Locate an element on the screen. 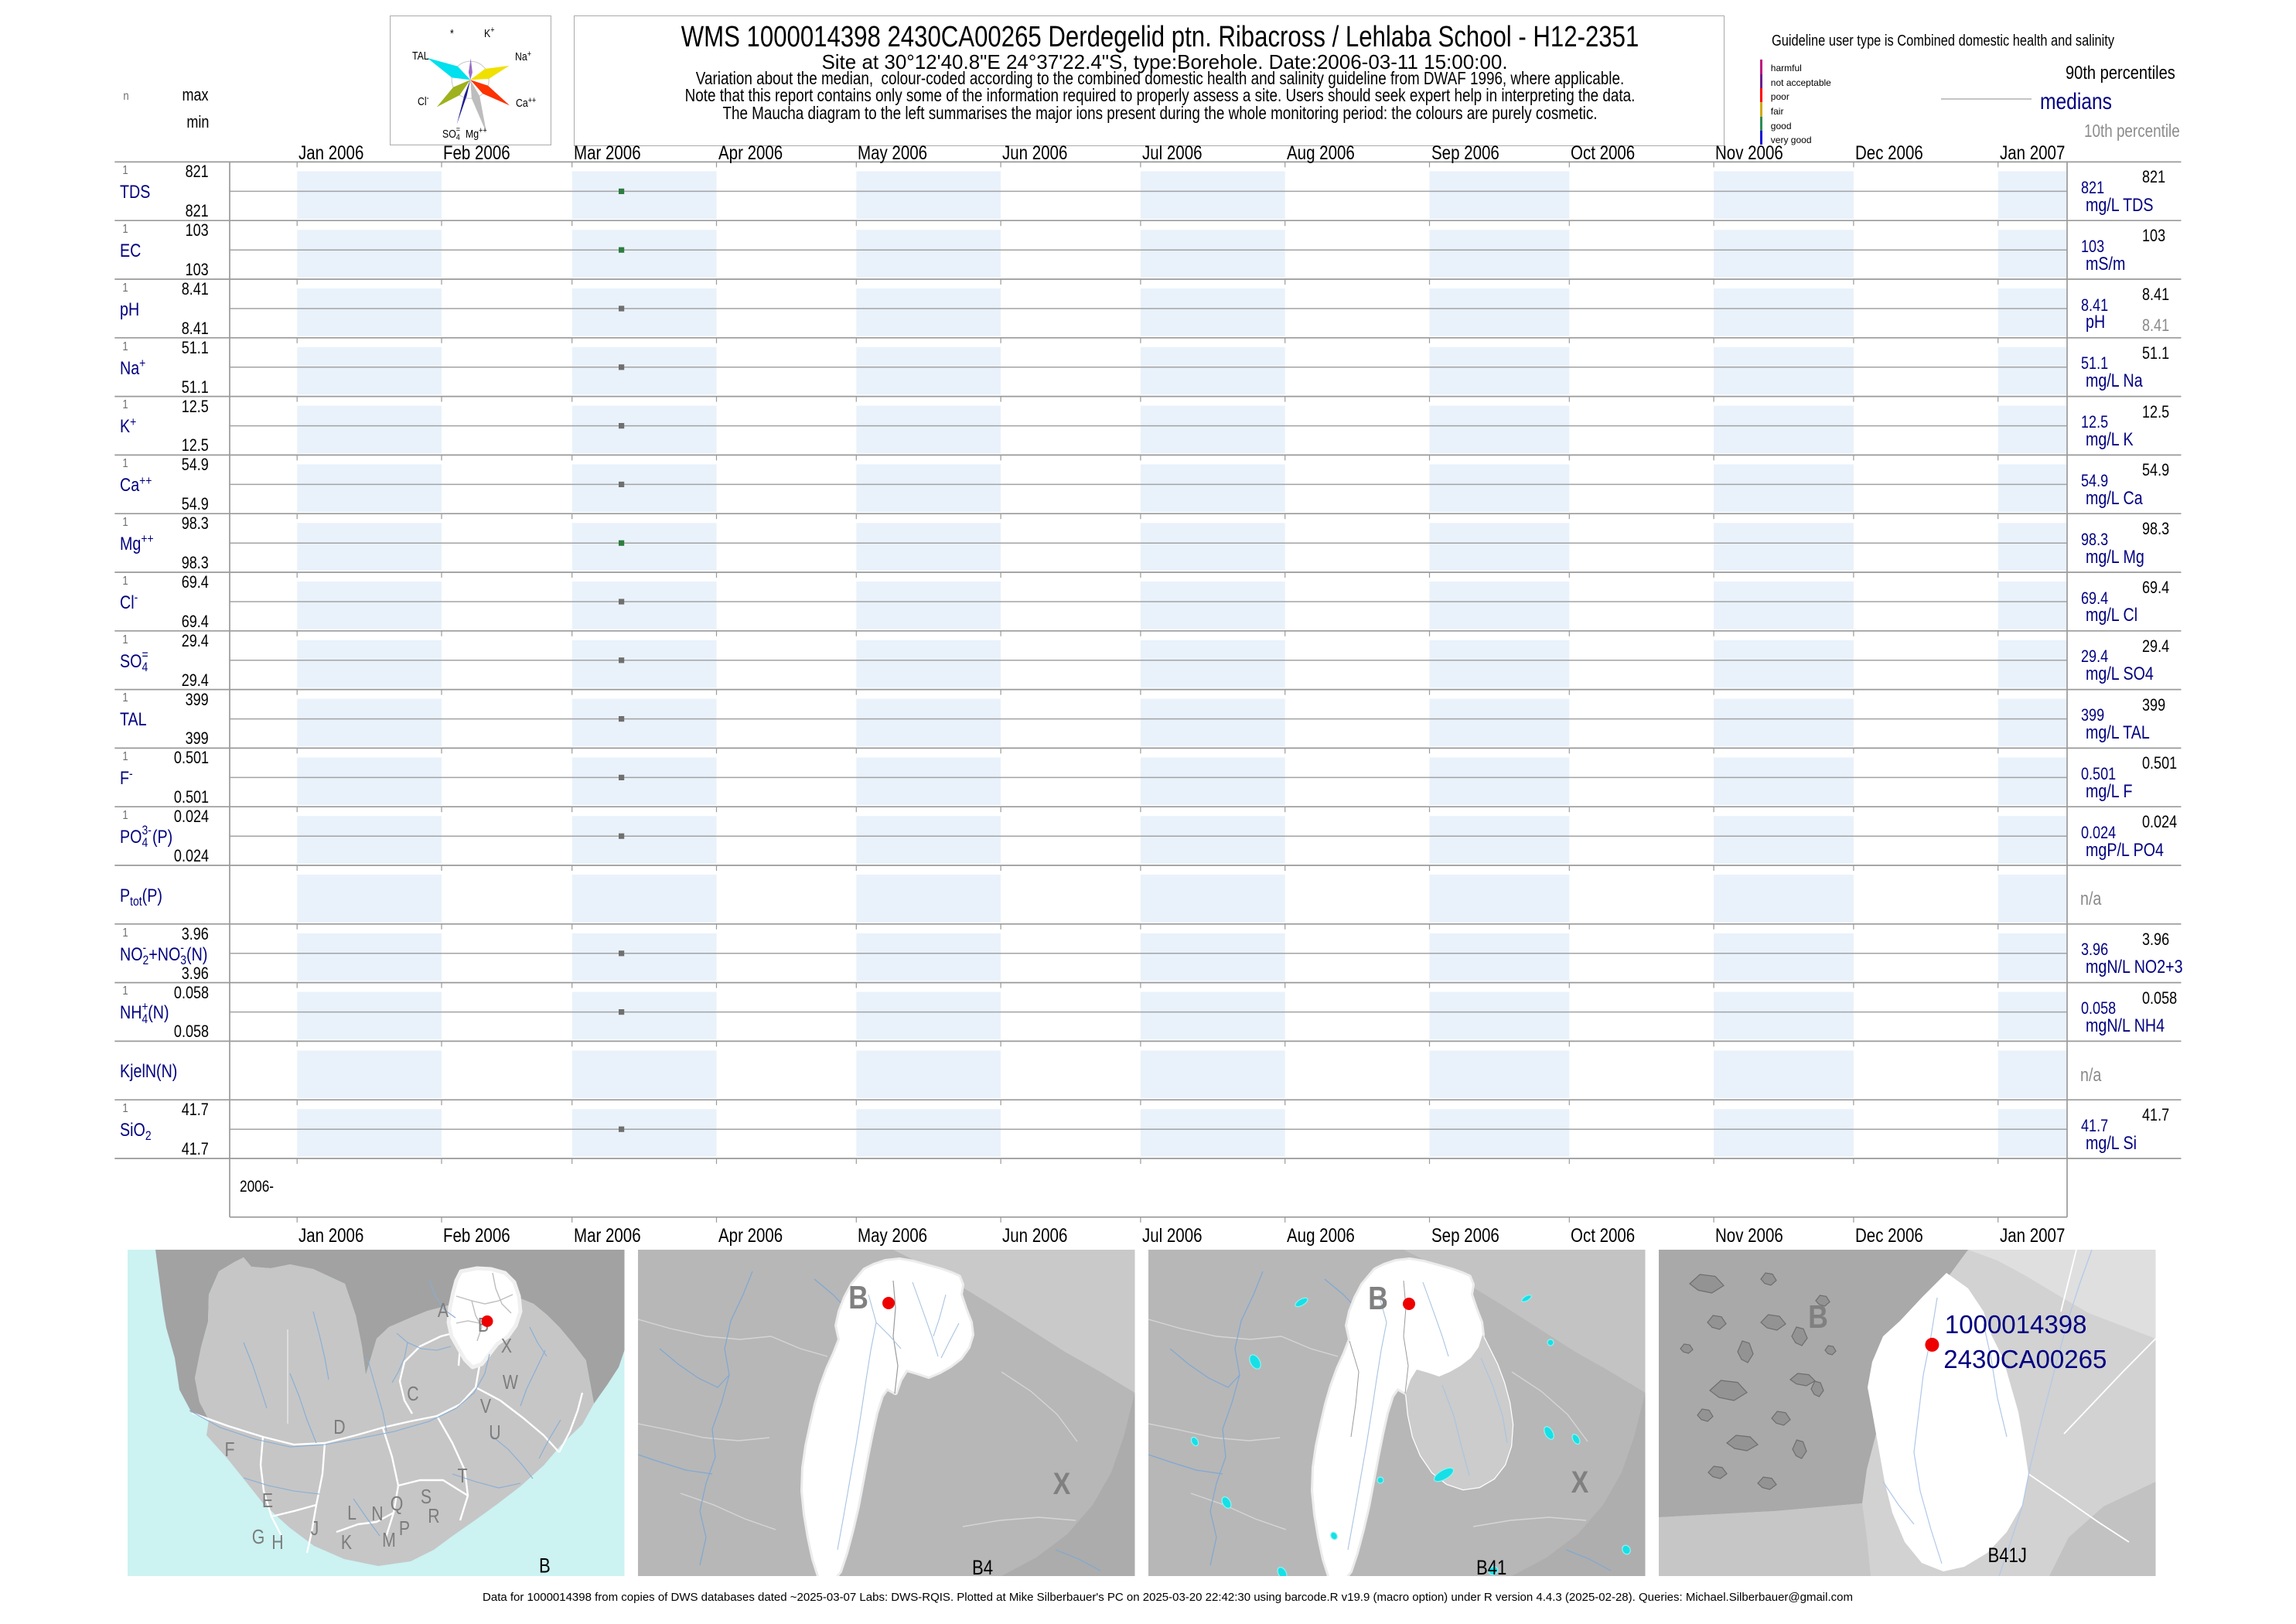 The width and height of the screenshot is (2296, 1624). svg-text: U is located at coordinates (494, 1433).